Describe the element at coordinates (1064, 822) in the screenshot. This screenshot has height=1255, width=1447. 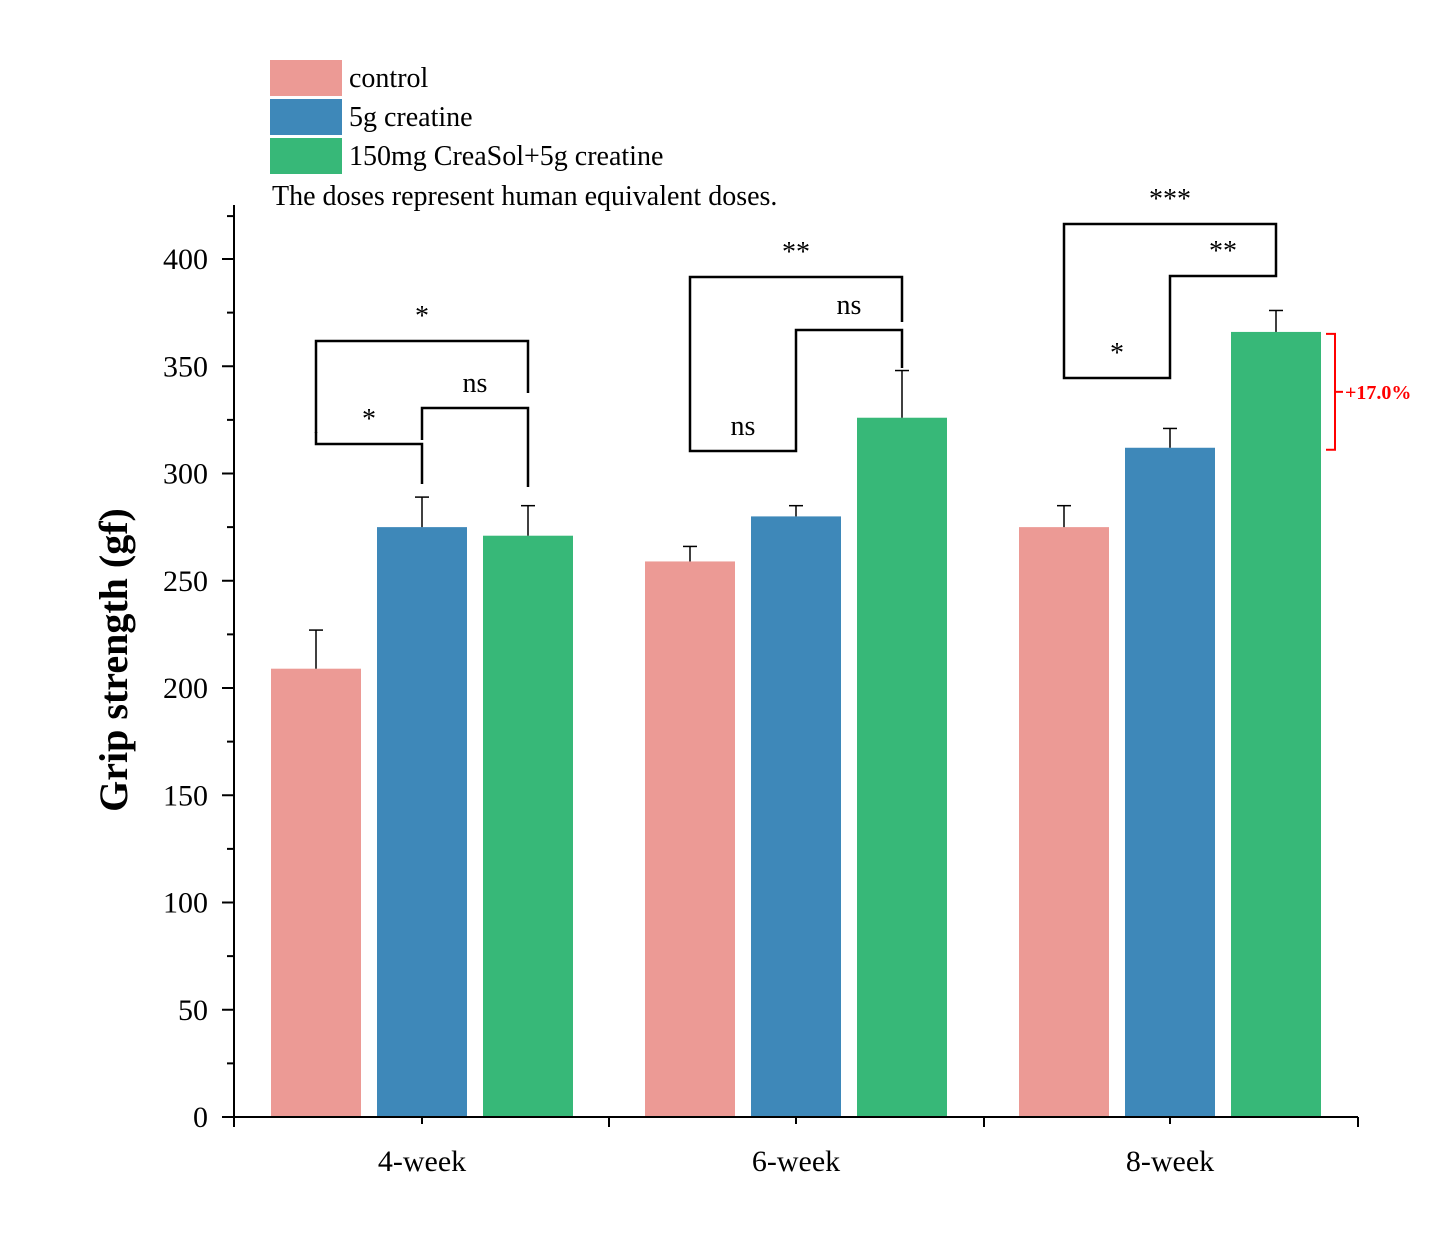
I see `bar-control-8-week` at that location.